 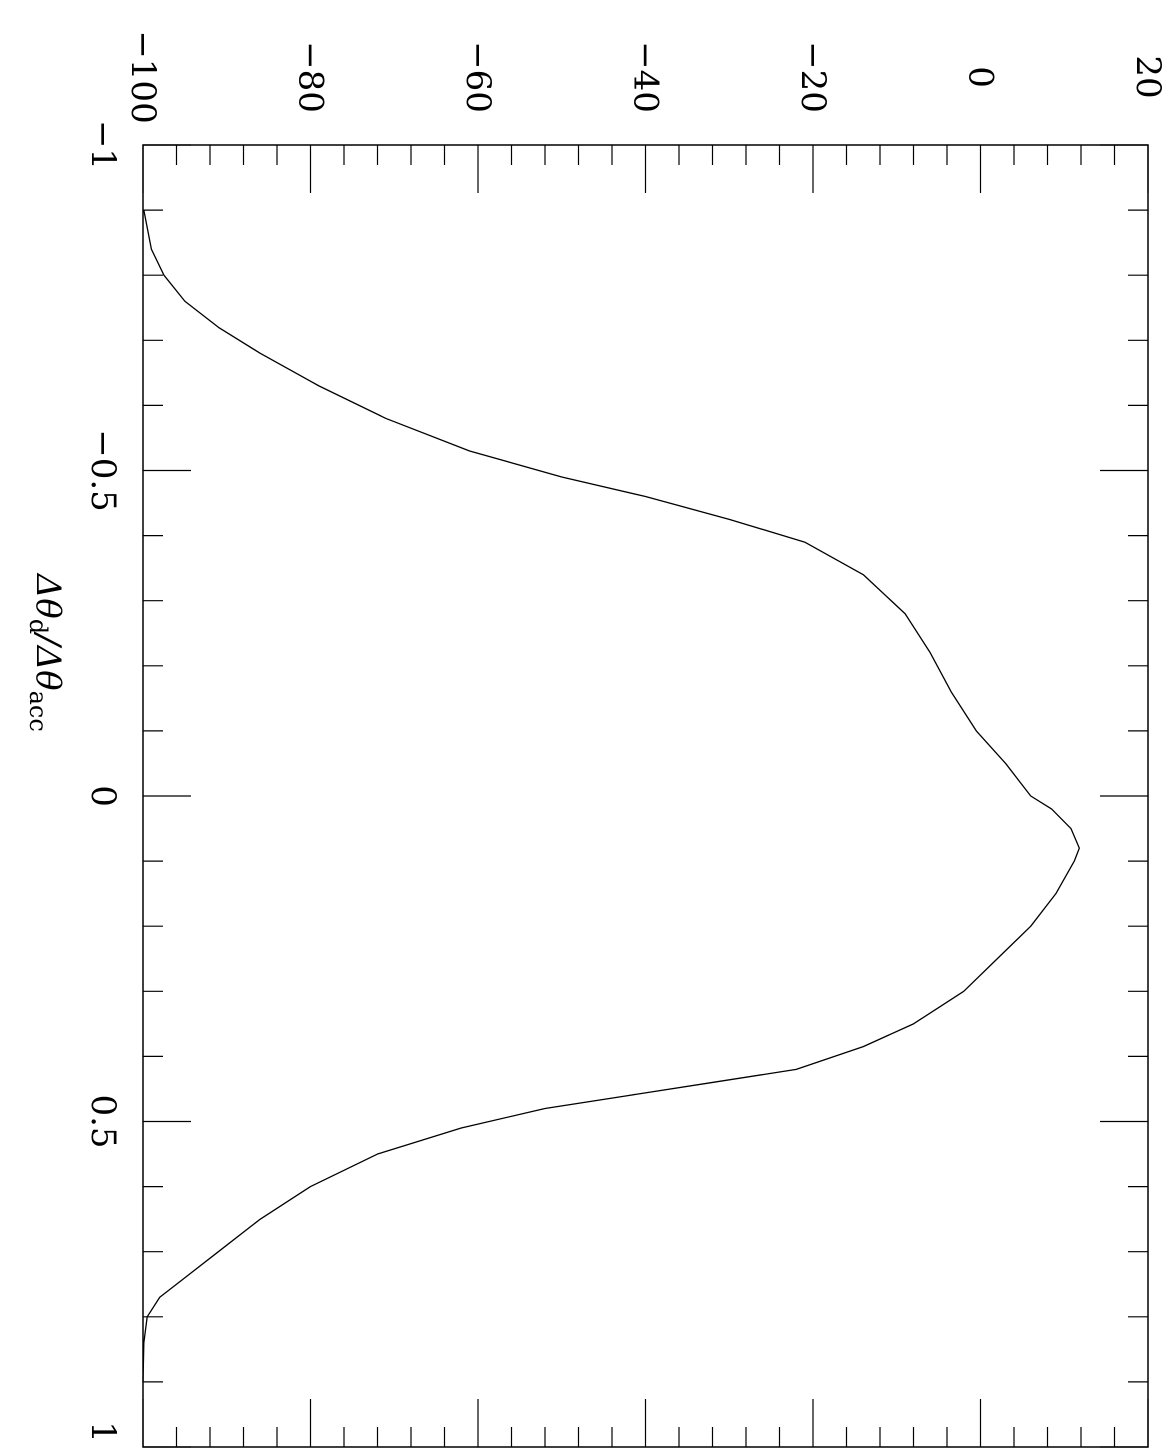 What do you see at coordinates (103, 796) in the screenshot?
I see `y-tick-label: 0` at bounding box center [103, 796].